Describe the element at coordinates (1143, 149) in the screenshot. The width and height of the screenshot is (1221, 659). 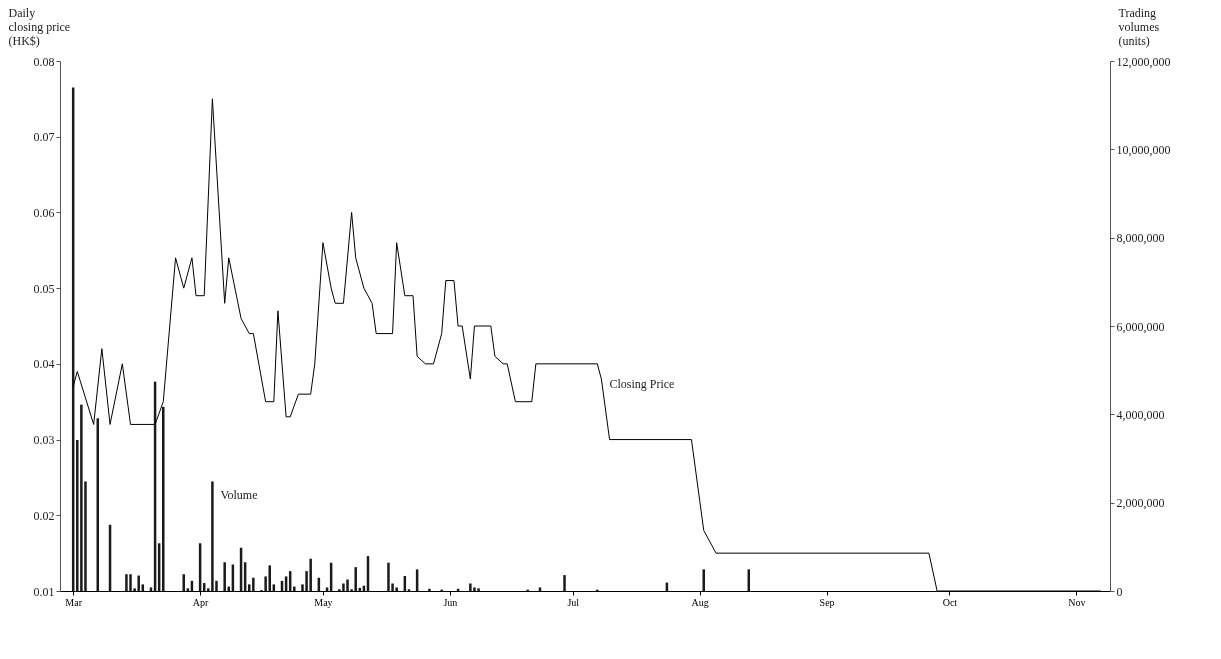
I see `y2-tick-label: 10,000,000` at that location.